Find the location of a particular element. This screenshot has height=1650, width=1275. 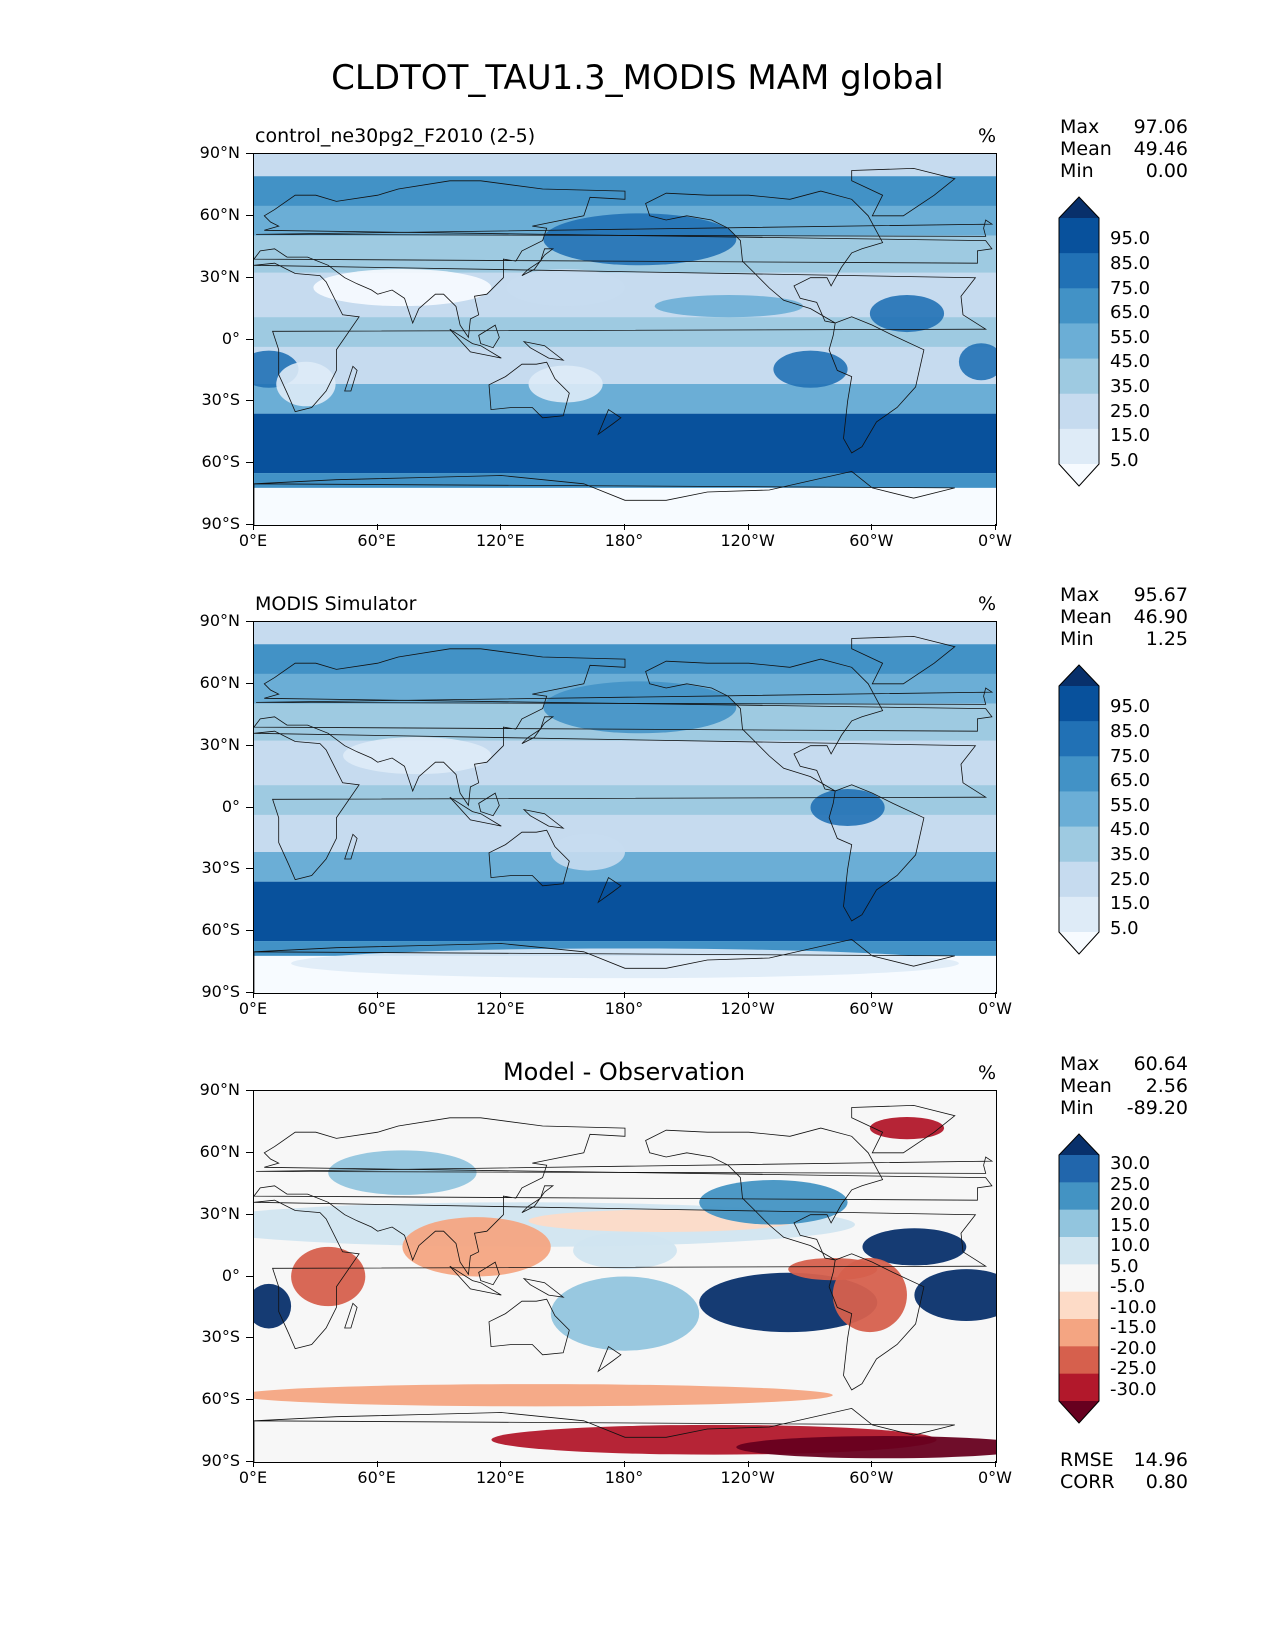

panel-title: control_ne30pg2_F2010 (2-5) is located at coordinates (395, 136).